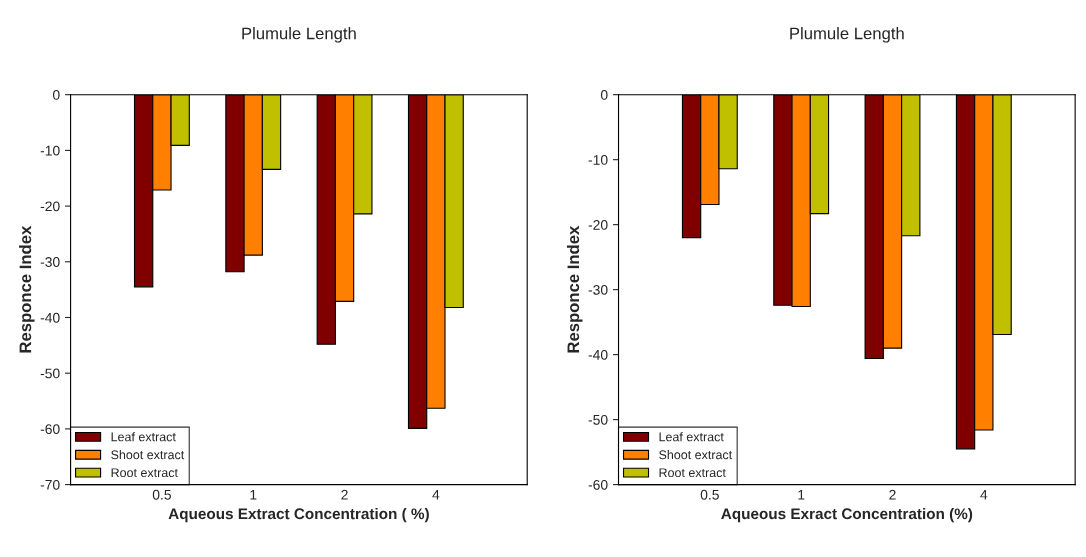 This screenshot has height=557, width=1086. I want to click on y-tick-label: -70, so click(50, 484).